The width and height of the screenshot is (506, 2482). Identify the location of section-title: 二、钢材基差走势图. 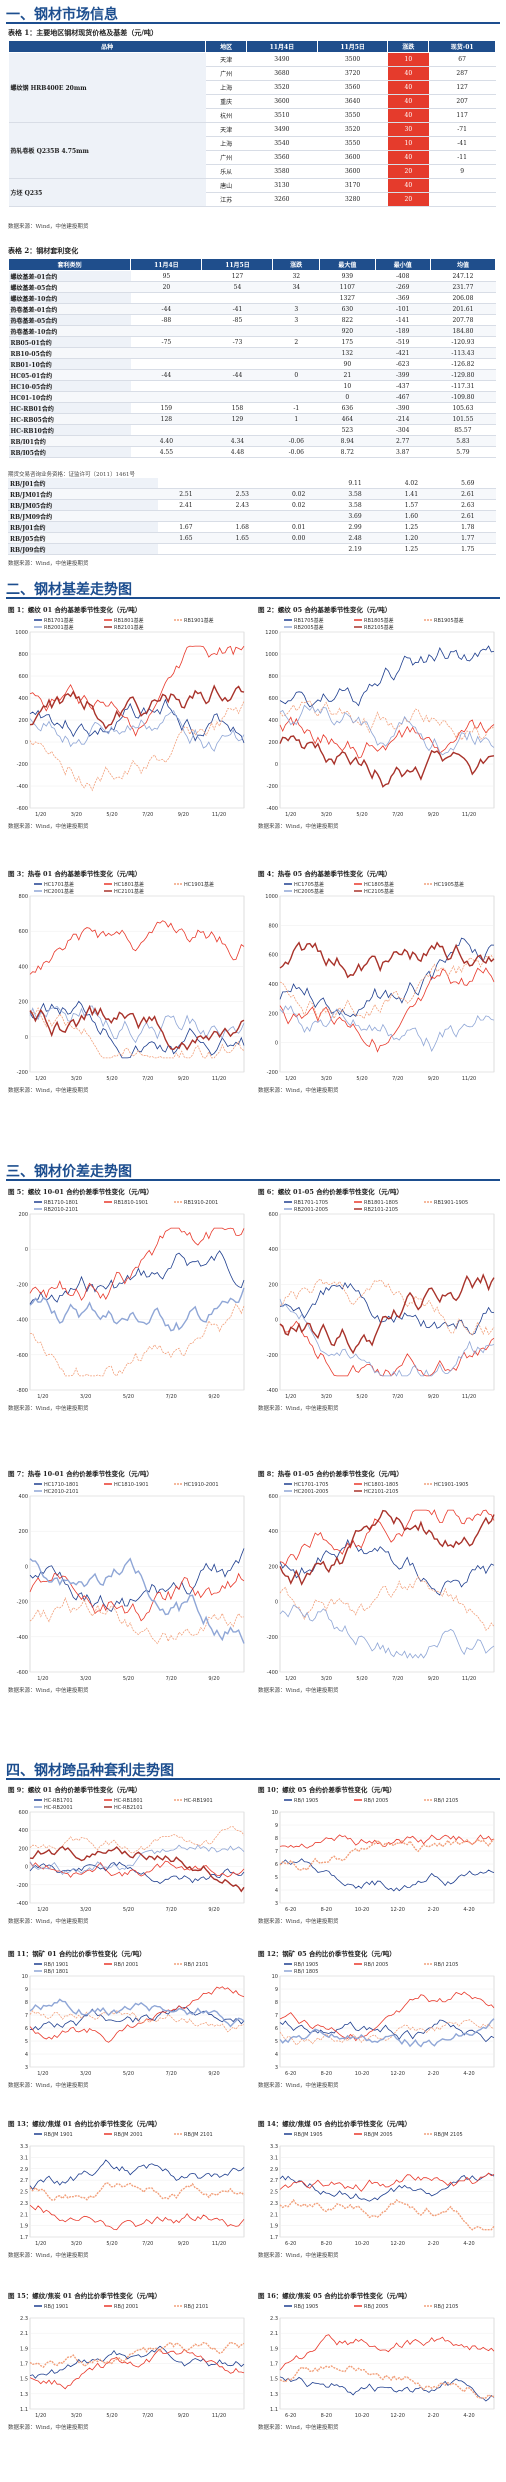
(69, 590).